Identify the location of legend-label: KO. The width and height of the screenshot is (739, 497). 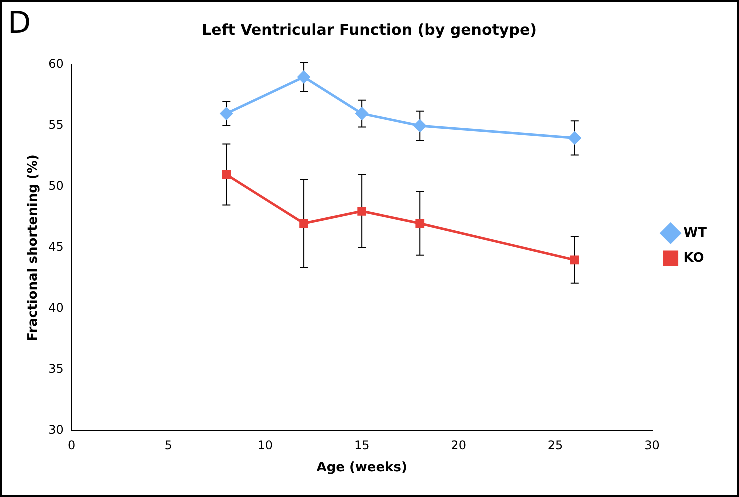
(694, 258).